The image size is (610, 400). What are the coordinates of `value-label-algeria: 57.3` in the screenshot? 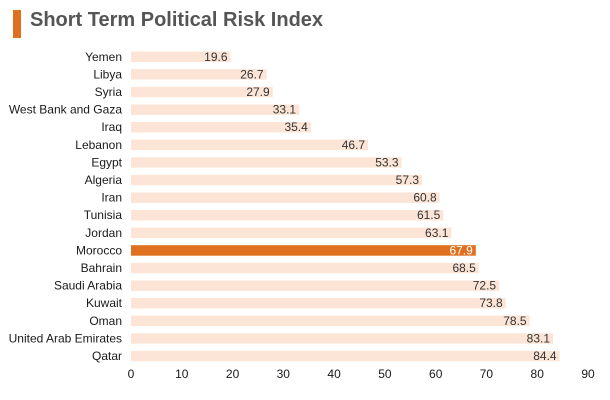 It's located at (408, 180).